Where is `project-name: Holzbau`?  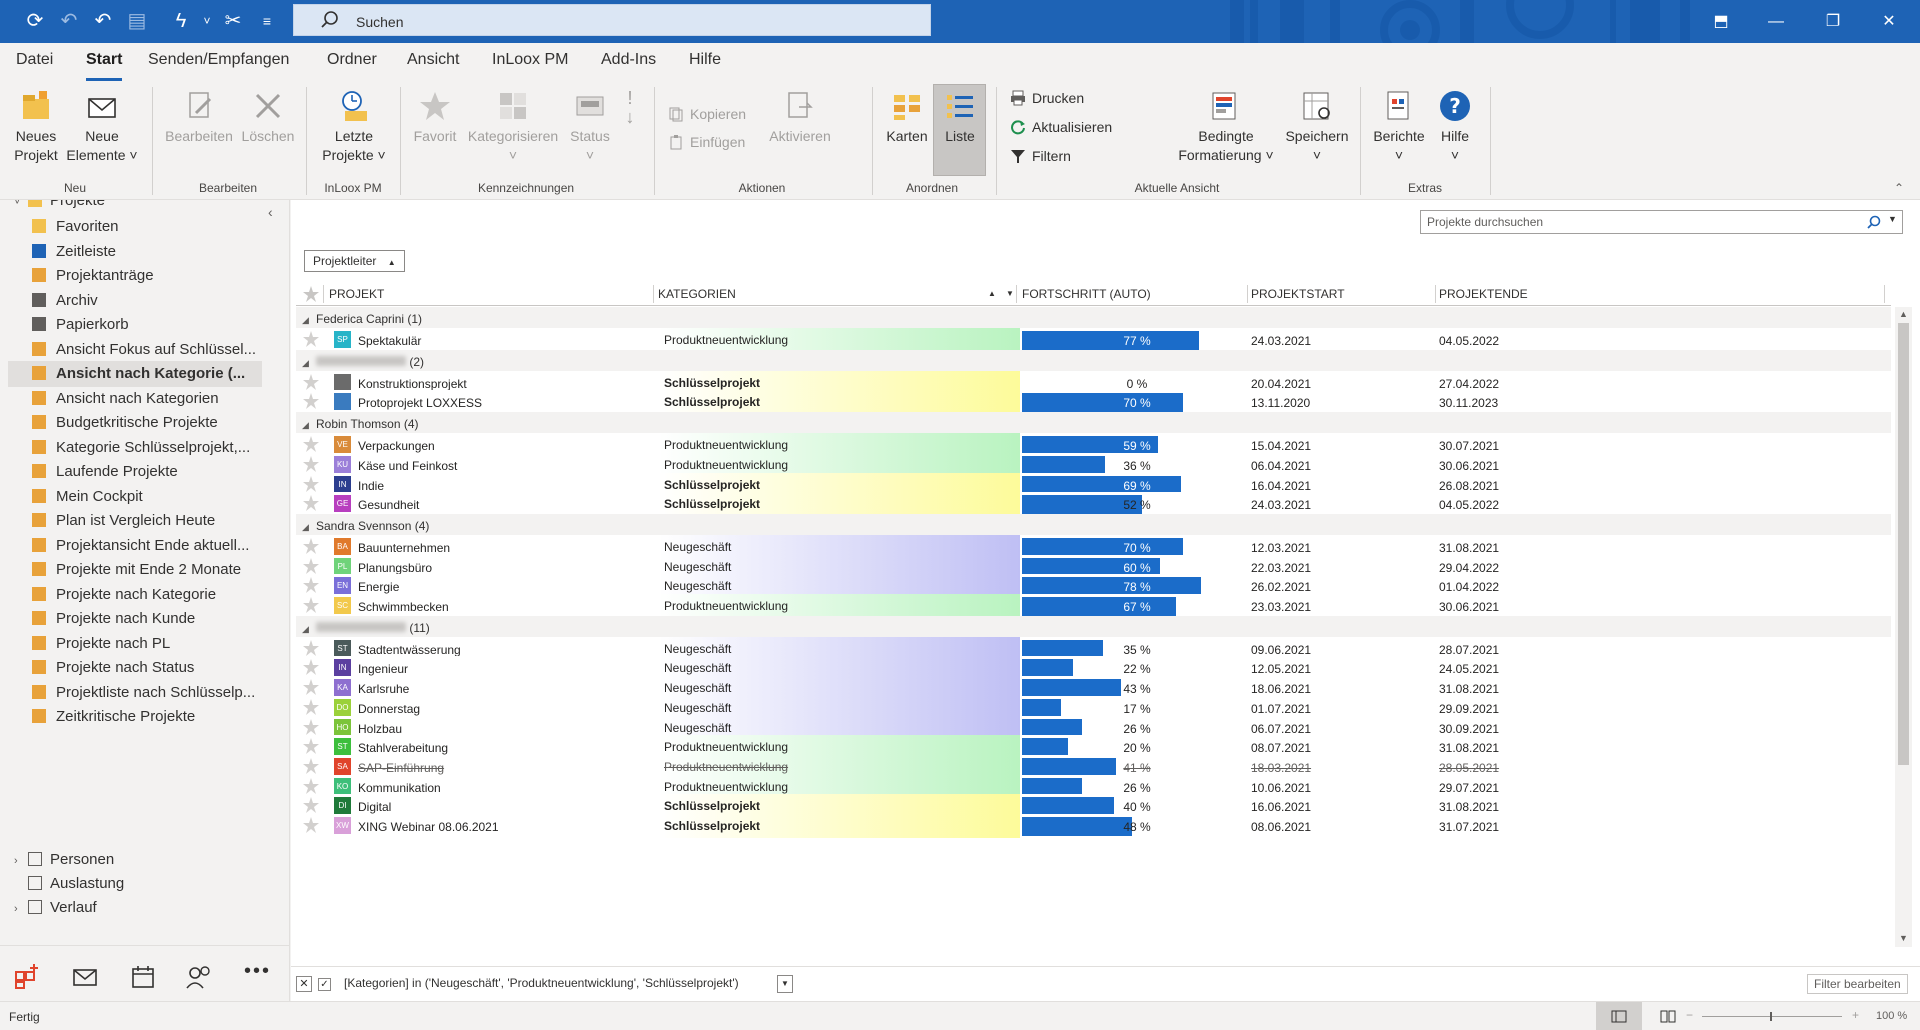
project-name: Holzbau is located at coordinates (380, 728).